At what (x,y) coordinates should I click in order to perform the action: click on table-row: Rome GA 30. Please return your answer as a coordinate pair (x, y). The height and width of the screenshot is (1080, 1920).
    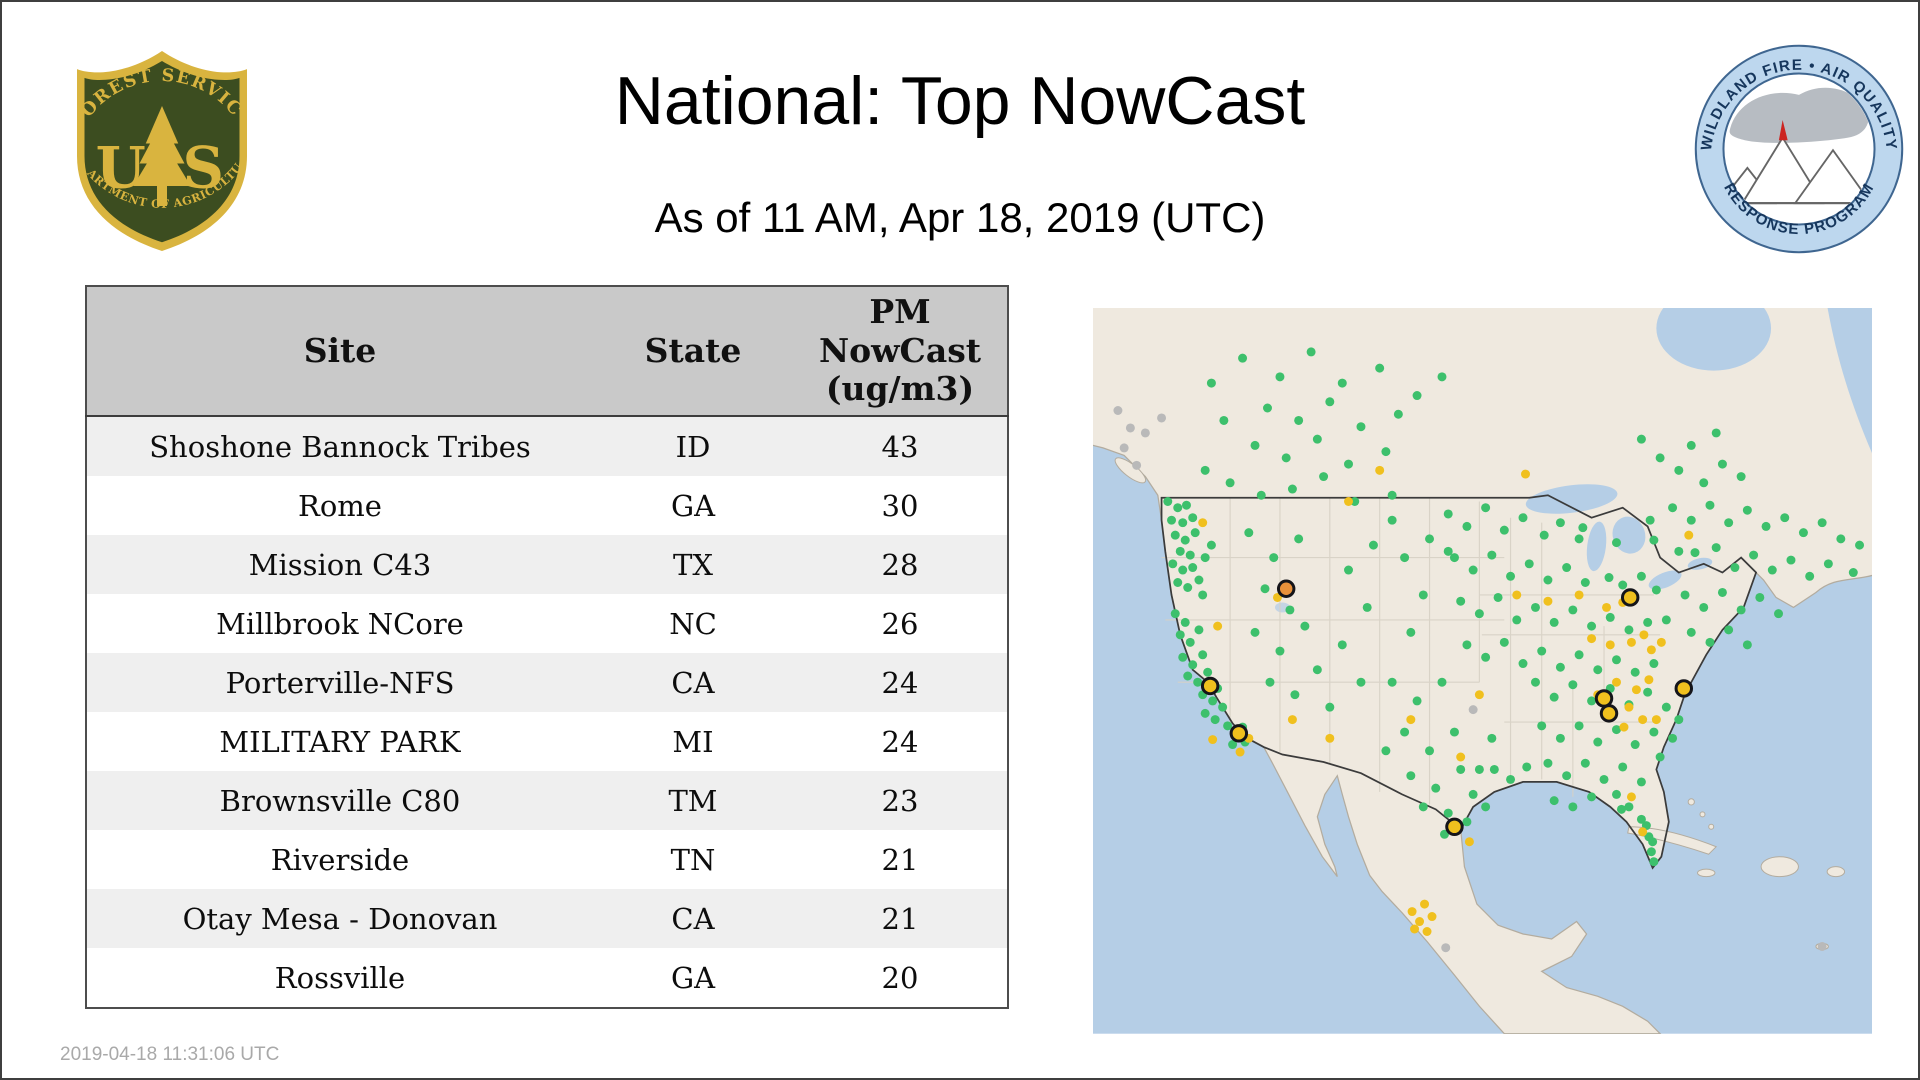
    Looking at the image, I should click on (547, 505).